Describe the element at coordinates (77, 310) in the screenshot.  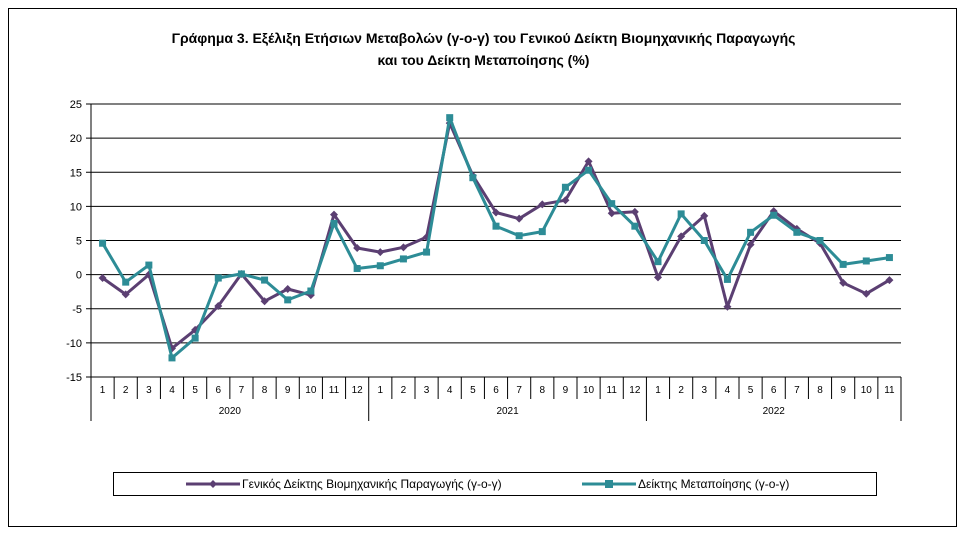
I see `y-tick-label: -5` at that location.